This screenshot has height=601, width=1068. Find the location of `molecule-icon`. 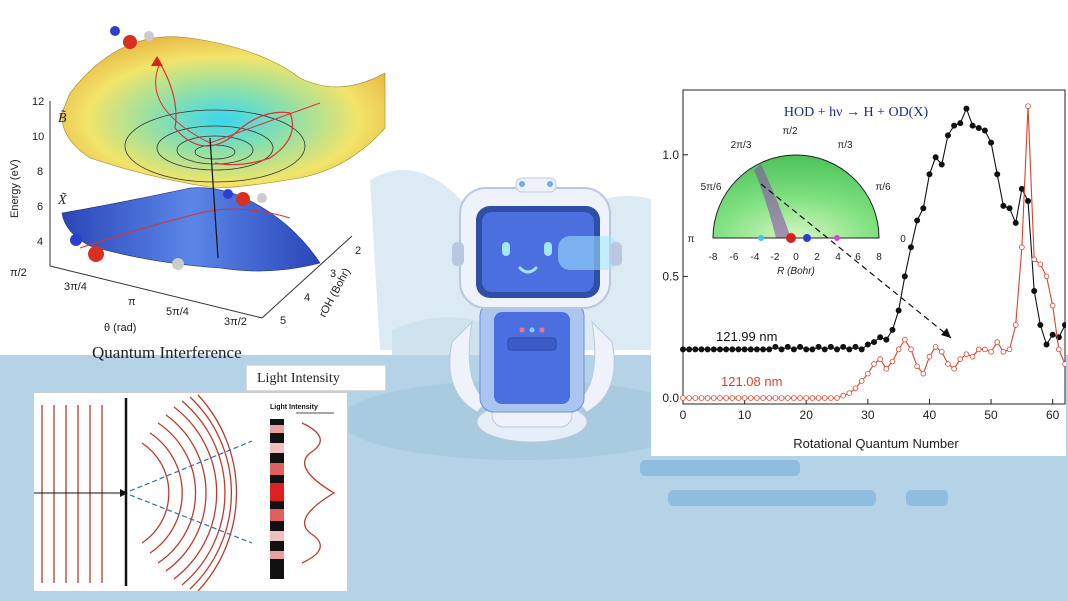

molecule-icon is located at coordinates (127, 252).